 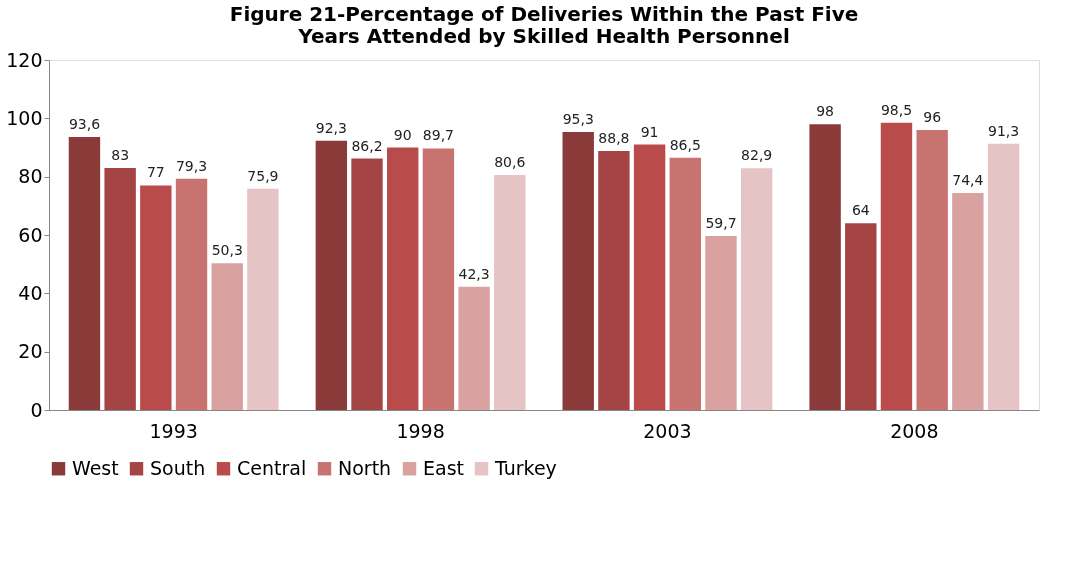 What do you see at coordinates (438, 135) in the screenshot?
I see `data-label: 89,7` at bounding box center [438, 135].